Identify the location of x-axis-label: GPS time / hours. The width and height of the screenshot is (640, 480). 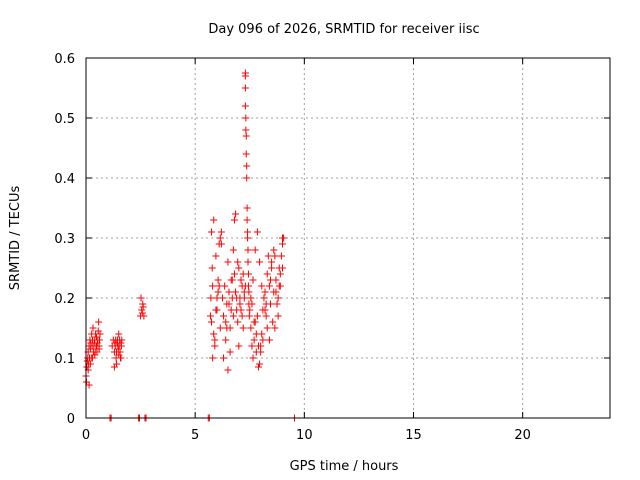
(344, 466).